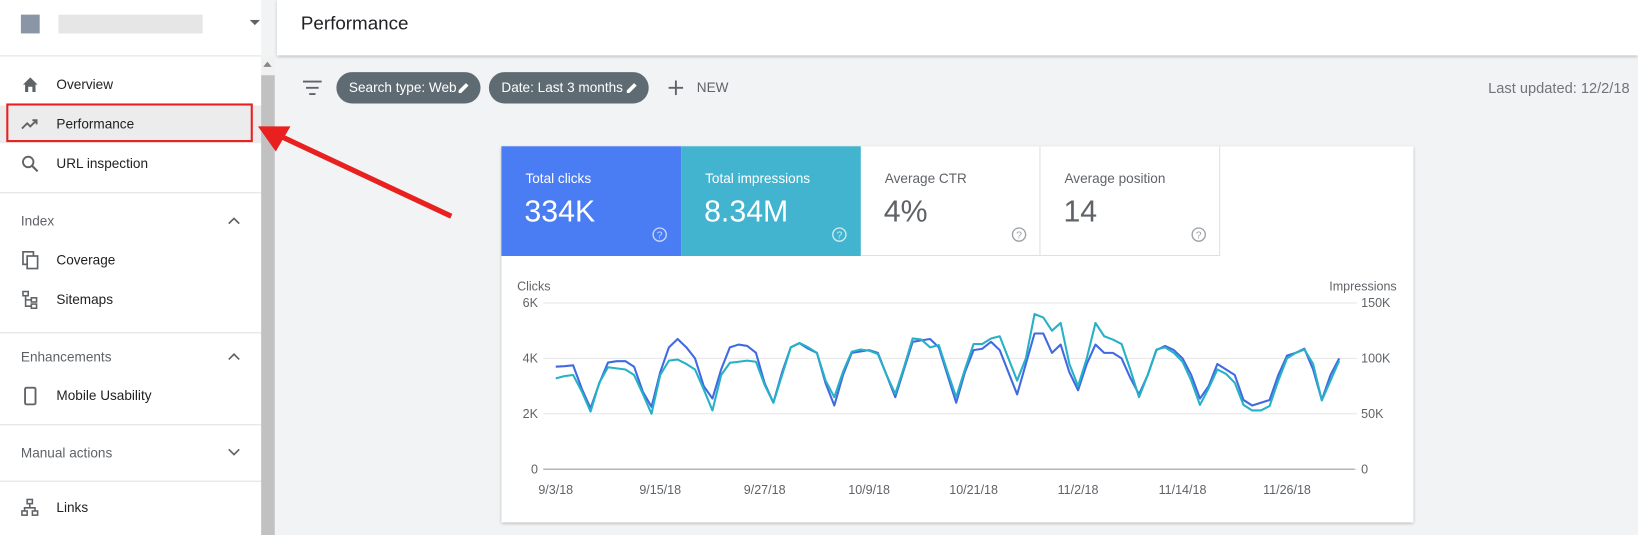 The height and width of the screenshot is (535, 1638). I want to click on metric-label: Average CTR, so click(925, 178).